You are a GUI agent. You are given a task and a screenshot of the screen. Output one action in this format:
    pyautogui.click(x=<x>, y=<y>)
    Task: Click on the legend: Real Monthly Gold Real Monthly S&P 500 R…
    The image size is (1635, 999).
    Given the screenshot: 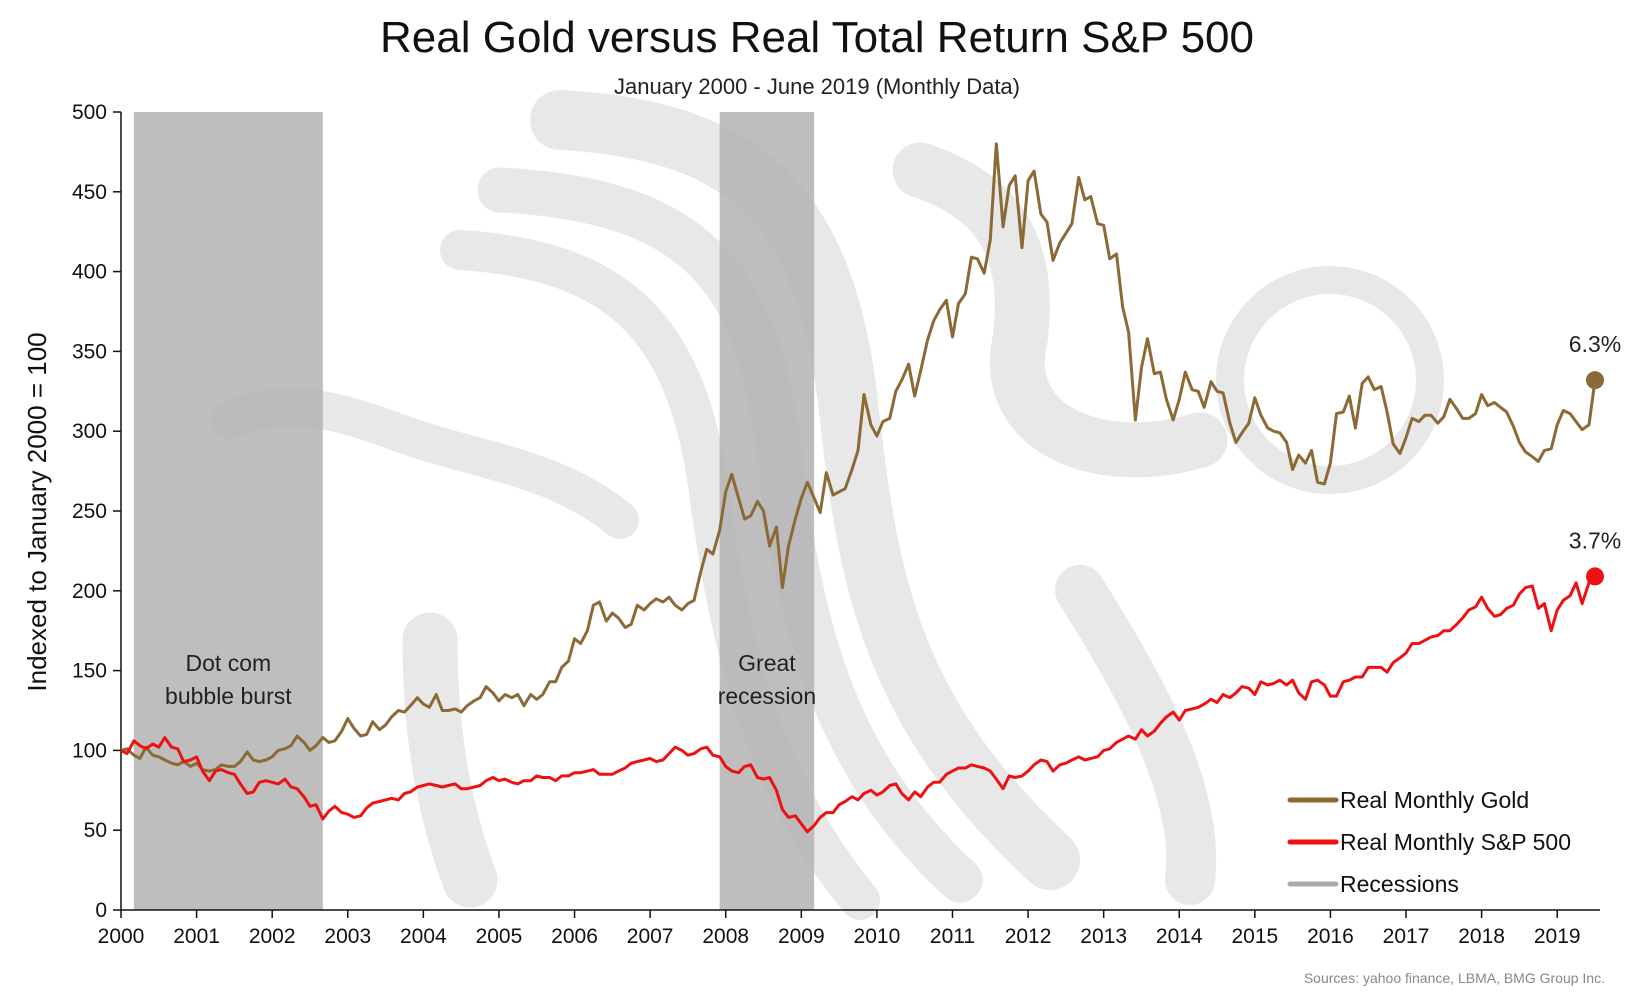 What is the action you would take?
    pyautogui.click(x=1429, y=842)
    